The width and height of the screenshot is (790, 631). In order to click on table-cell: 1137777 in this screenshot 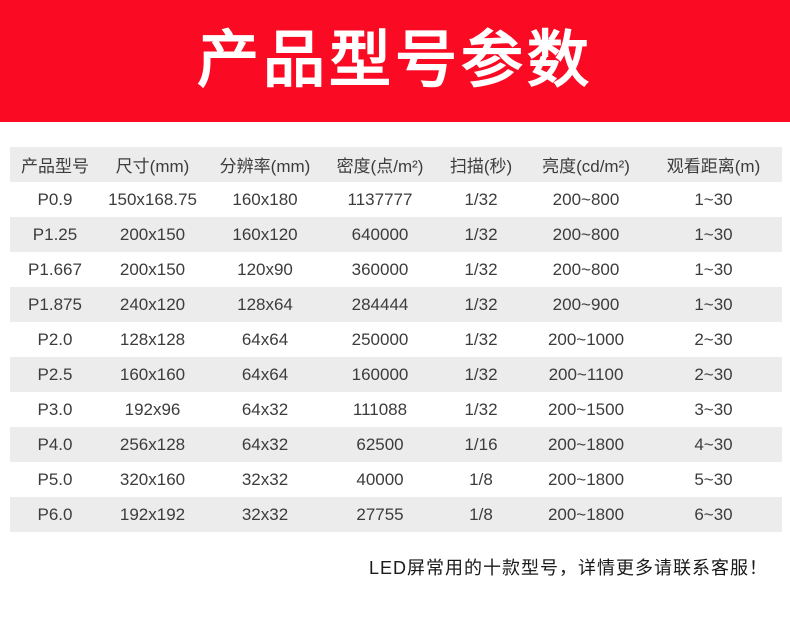, I will do `click(380, 199)`.